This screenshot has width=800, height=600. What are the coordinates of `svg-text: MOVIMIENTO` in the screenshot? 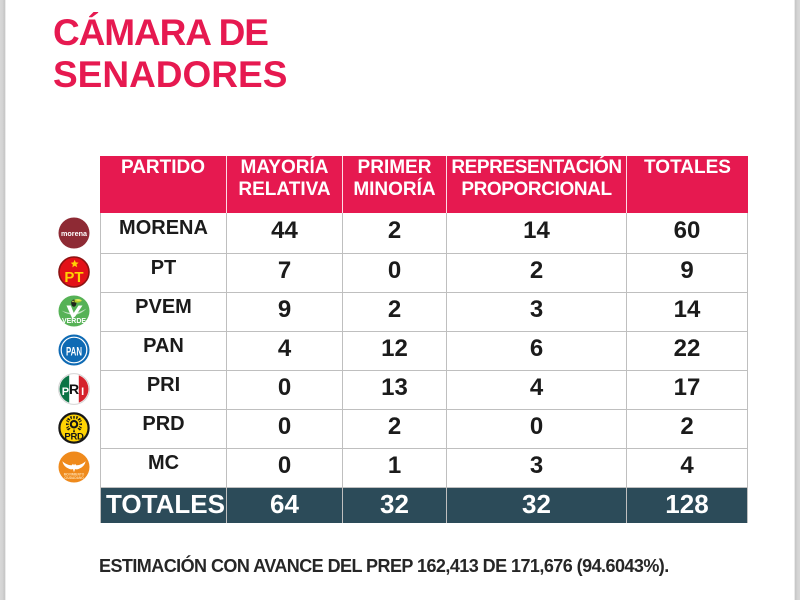 It's located at (74, 475).